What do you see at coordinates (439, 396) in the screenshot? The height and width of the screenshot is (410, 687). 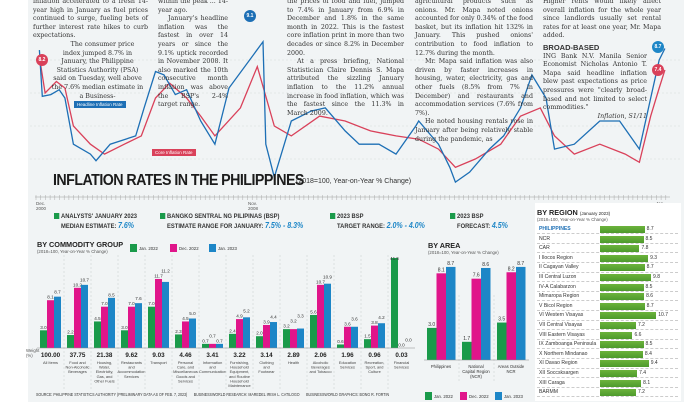 I see `legend-jan-2022: Jan. 2022` at bounding box center [439, 396].